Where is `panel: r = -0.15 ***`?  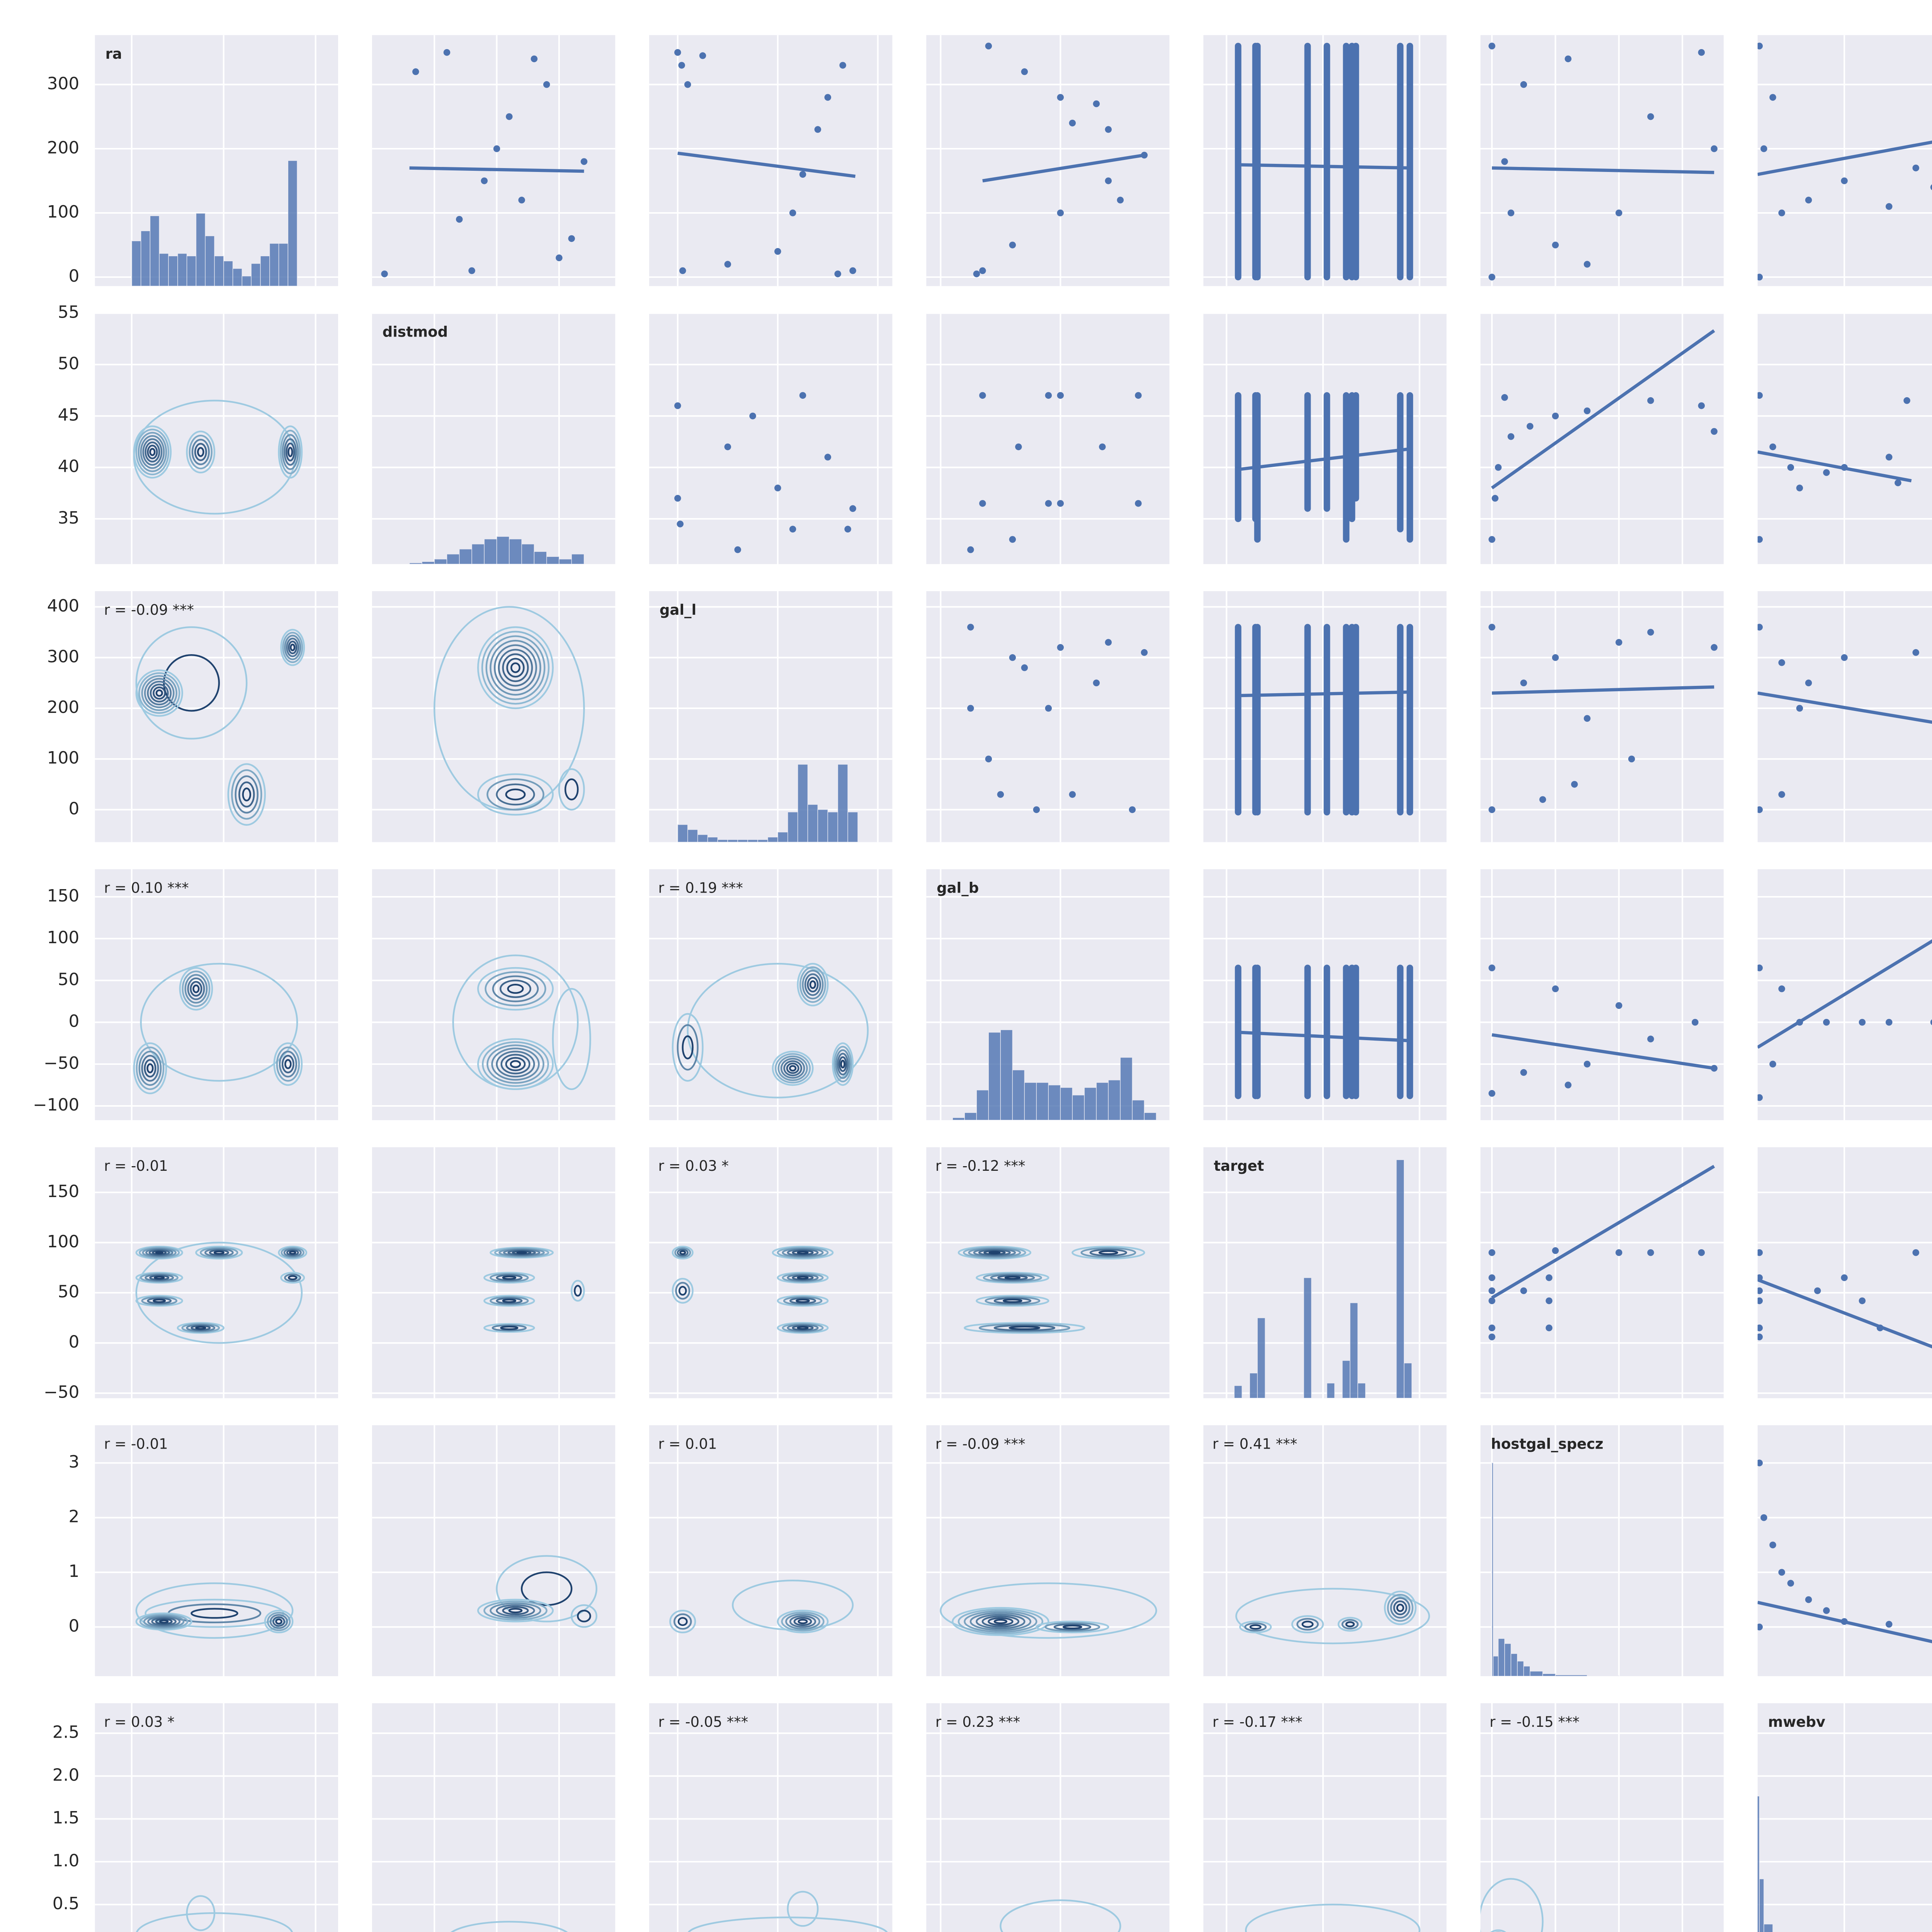
panel: r = -0.15 *** is located at coordinates (1602, 1817).